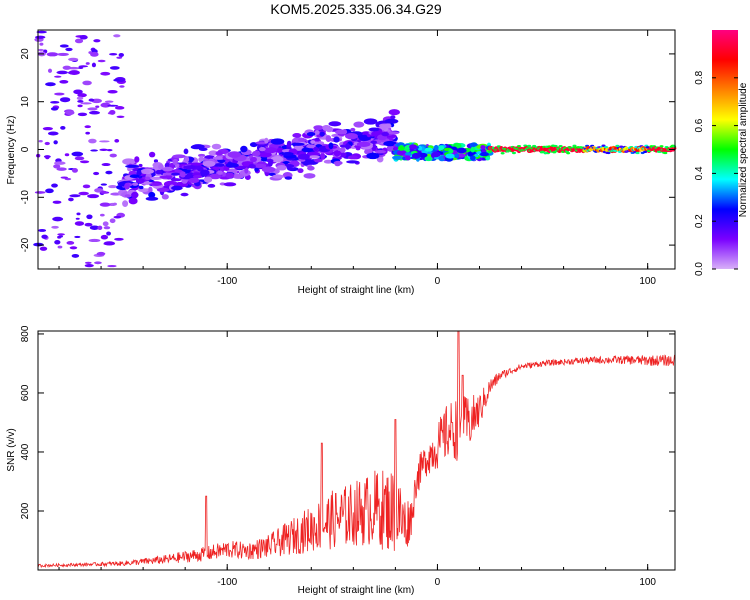 This screenshot has height=600, width=750. What do you see at coordinates (25, 451) in the screenshot?
I see `snr-ytick-label: 400` at bounding box center [25, 451].